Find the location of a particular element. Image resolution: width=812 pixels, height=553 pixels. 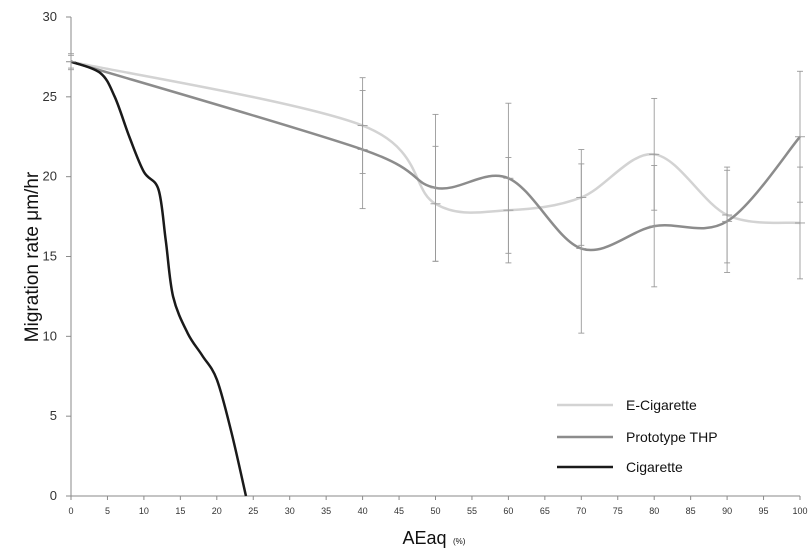

y-axis-title: Migration rate μm/hr is located at coordinates (32, 256).